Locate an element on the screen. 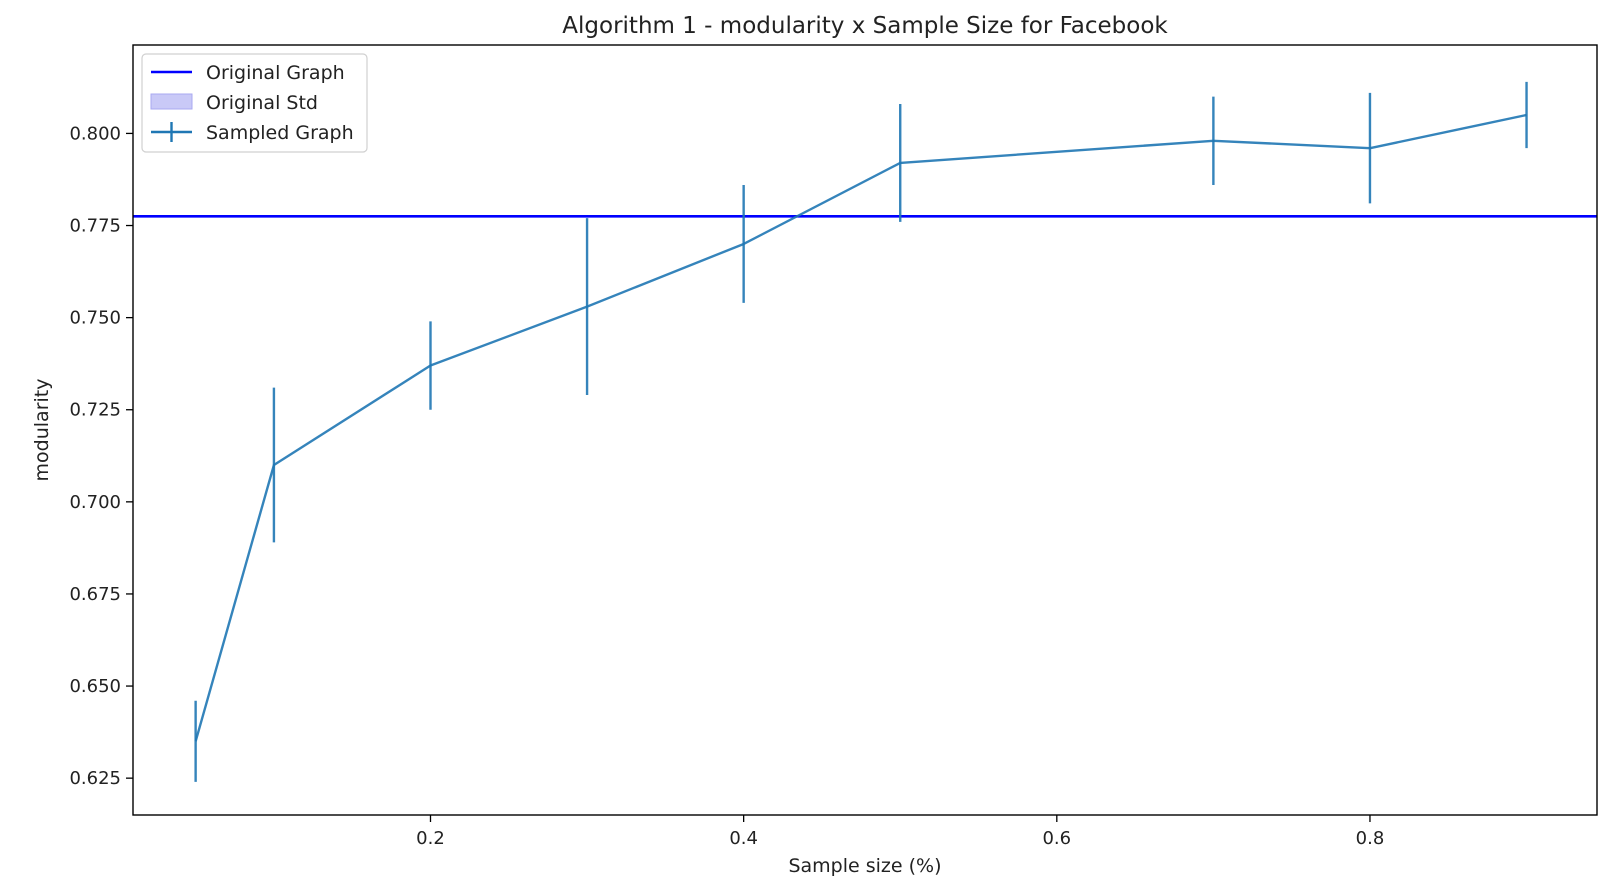 The width and height of the screenshot is (1612, 888). legend-original-std-marker is located at coordinates (171, 101).